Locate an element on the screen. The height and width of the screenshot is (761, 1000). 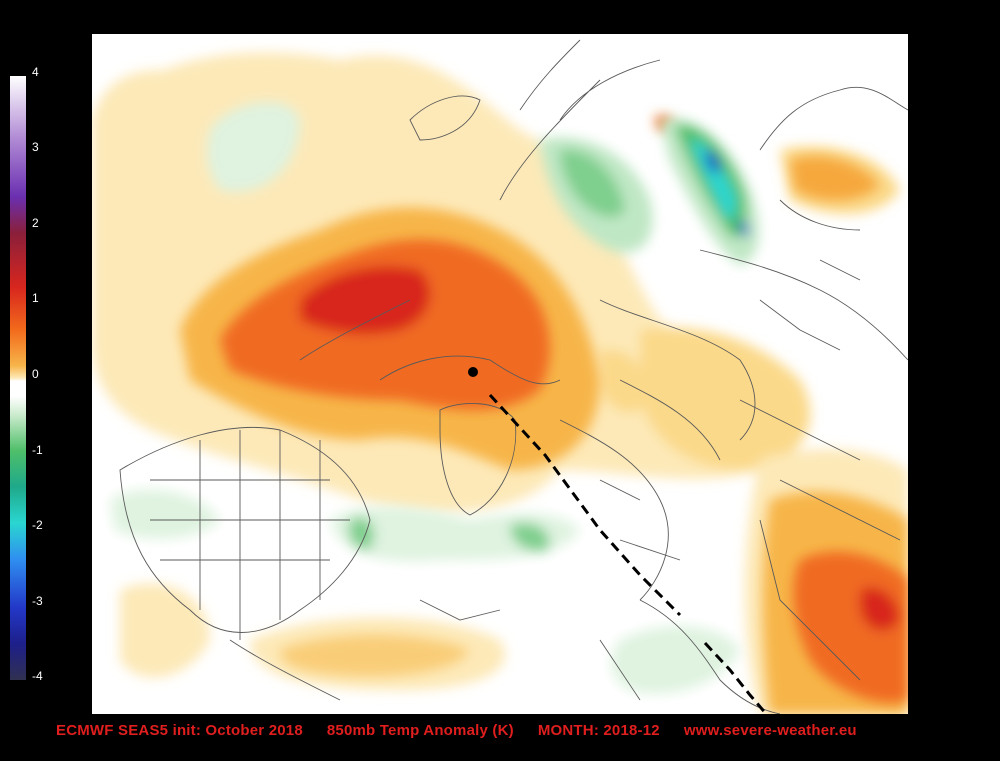
colorbar-tick: -4 is located at coordinates (37, 676).